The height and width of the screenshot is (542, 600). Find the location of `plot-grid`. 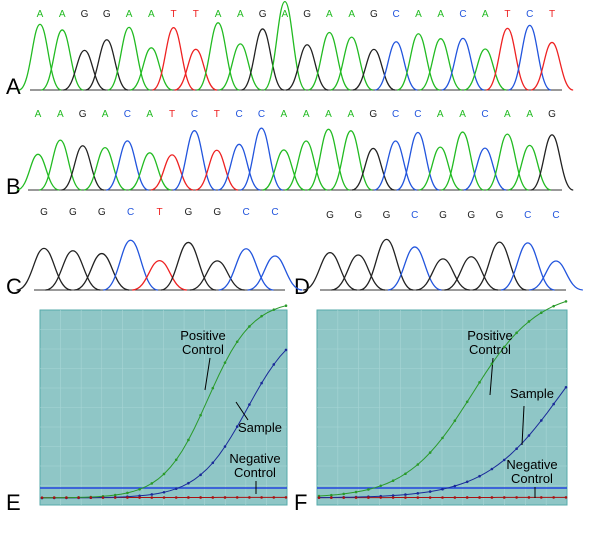

plot-grid is located at coordinates (163, 407).